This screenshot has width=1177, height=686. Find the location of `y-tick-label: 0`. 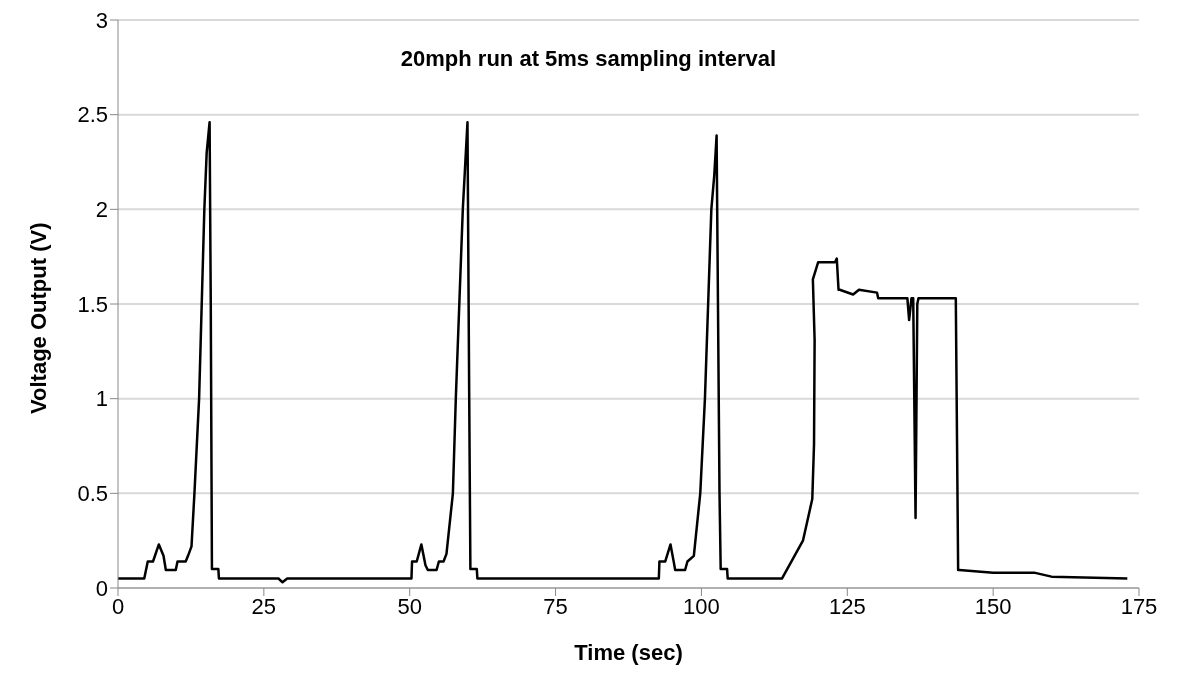

y-tick-label: 0 is located at coordinates (101, 588).